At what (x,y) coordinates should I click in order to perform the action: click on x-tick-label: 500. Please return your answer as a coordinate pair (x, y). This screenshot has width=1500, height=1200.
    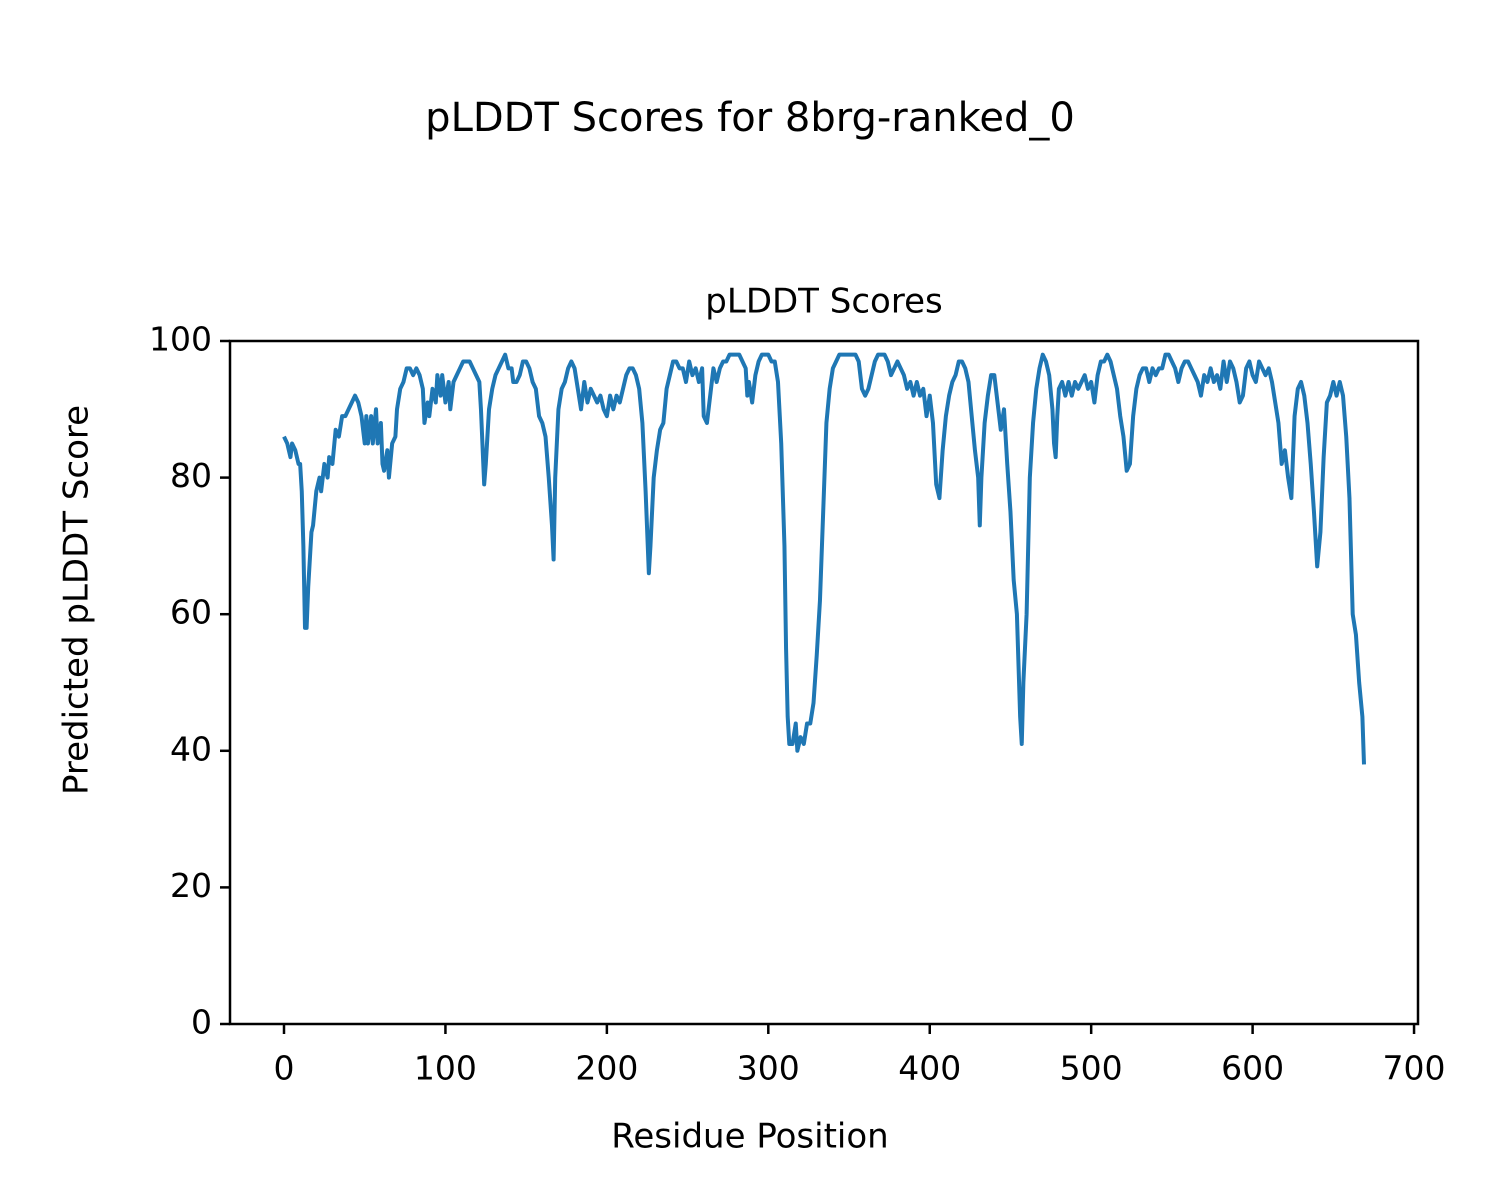
    Looking at the image, I should click on (1091, 1068).